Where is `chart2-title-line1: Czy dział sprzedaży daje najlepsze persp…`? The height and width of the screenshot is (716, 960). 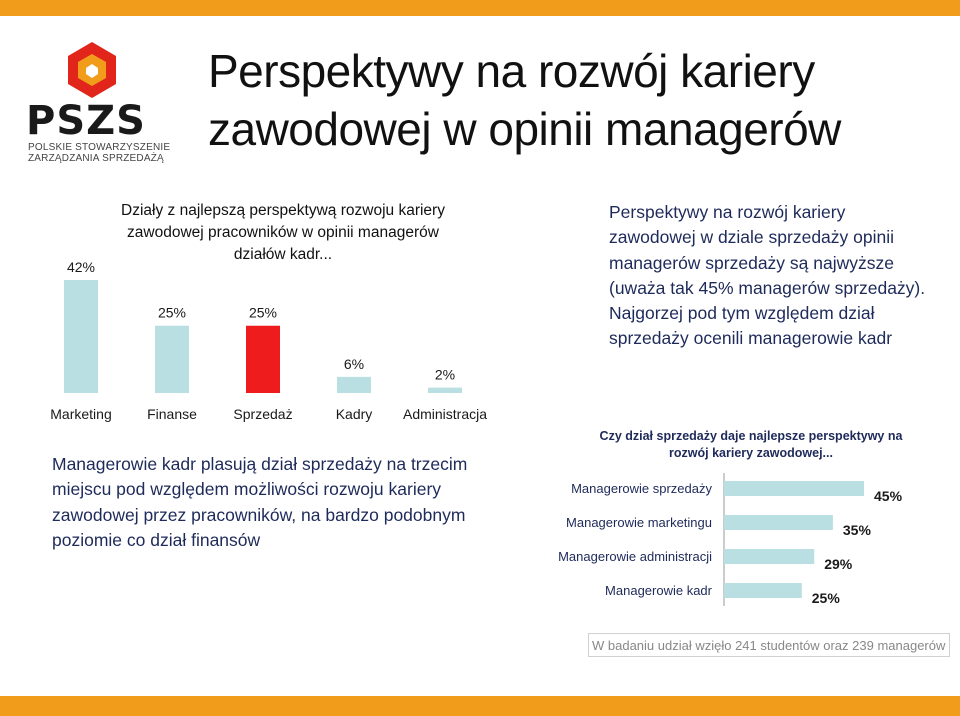 chart2-title-line1: Czy dział sprzedaży daje najlepsze persp… is located at coordinates (751, 436).